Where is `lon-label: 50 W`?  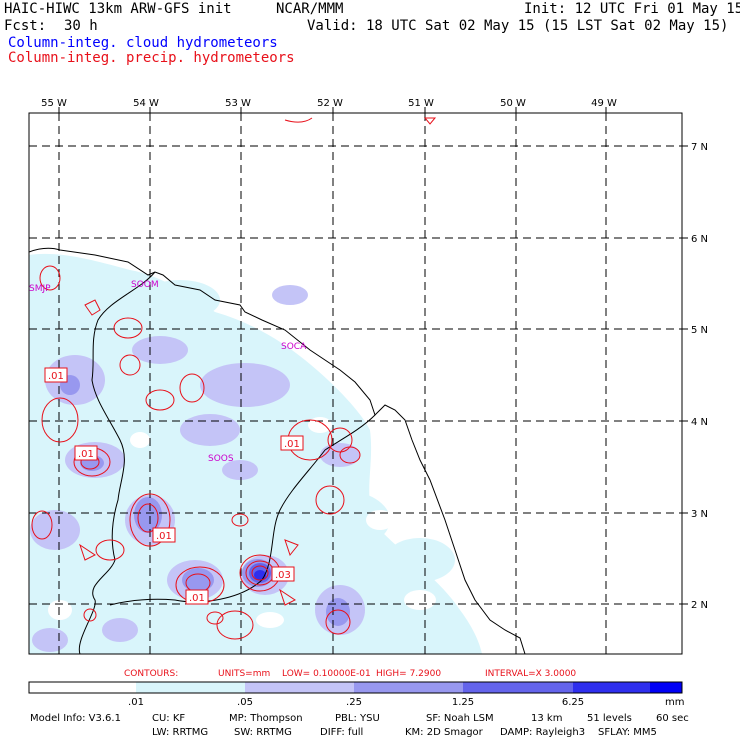 lon-label: 50 W is located at coordinates (513, 103).